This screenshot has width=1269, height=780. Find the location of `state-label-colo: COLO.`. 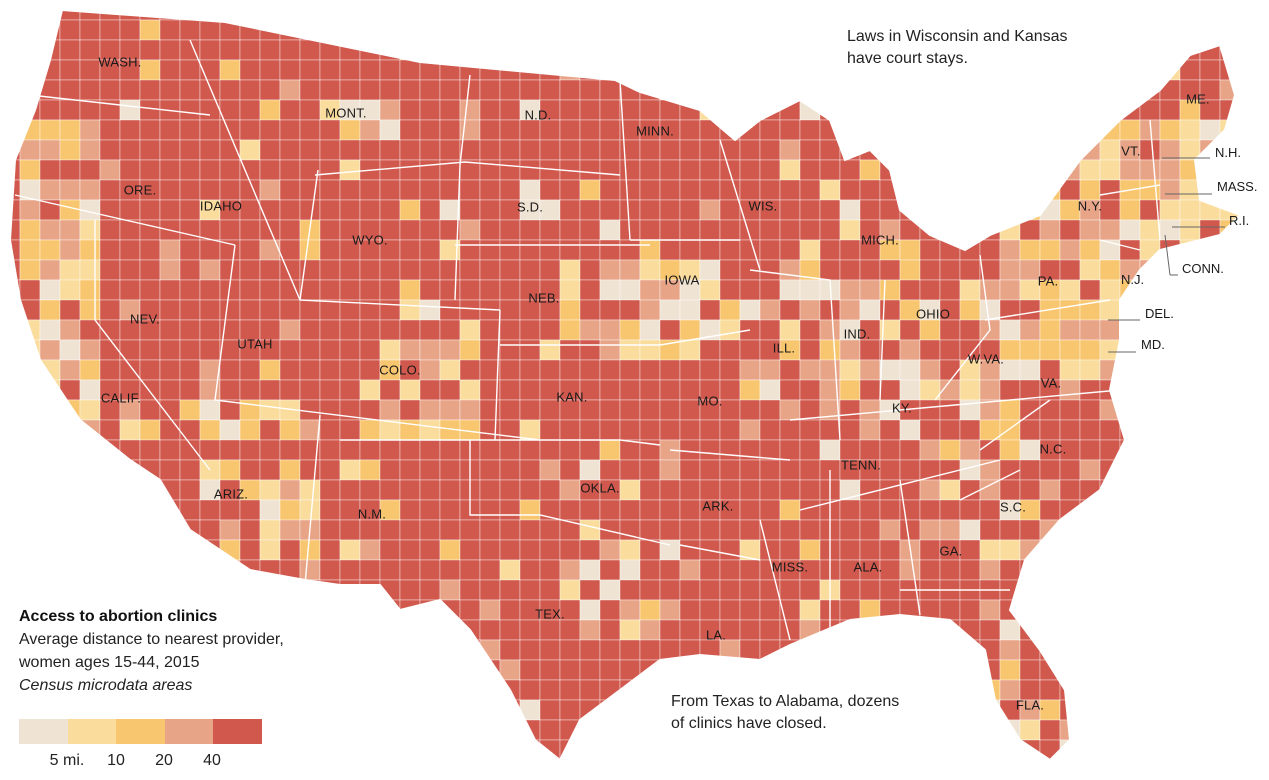

state-label-colo: COLO. is located at coordinates (400, 370).